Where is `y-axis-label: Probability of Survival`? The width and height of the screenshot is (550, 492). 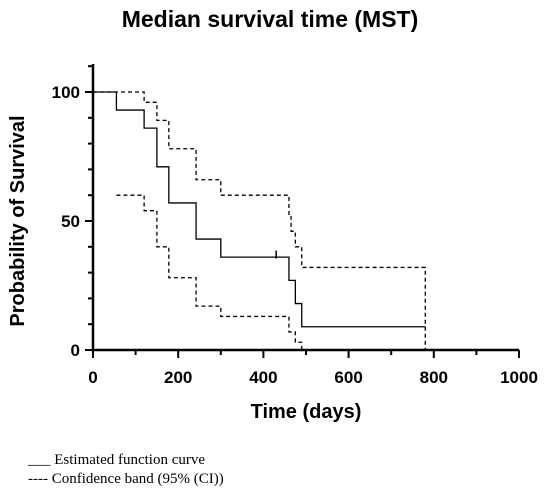
y-axis-label: Probability of Survival is located at coordinates (18, 220).